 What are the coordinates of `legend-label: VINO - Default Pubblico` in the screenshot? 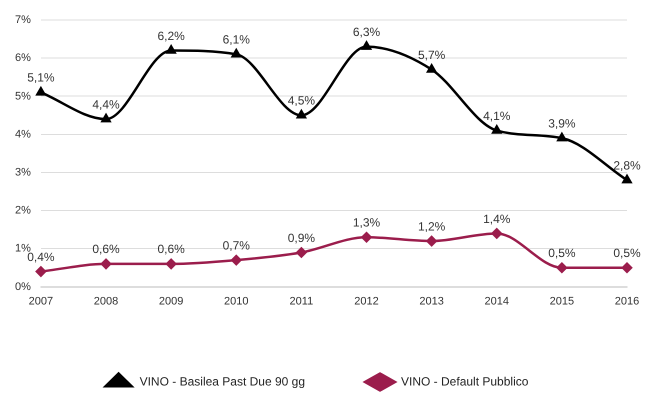 It's located at (465, 381).